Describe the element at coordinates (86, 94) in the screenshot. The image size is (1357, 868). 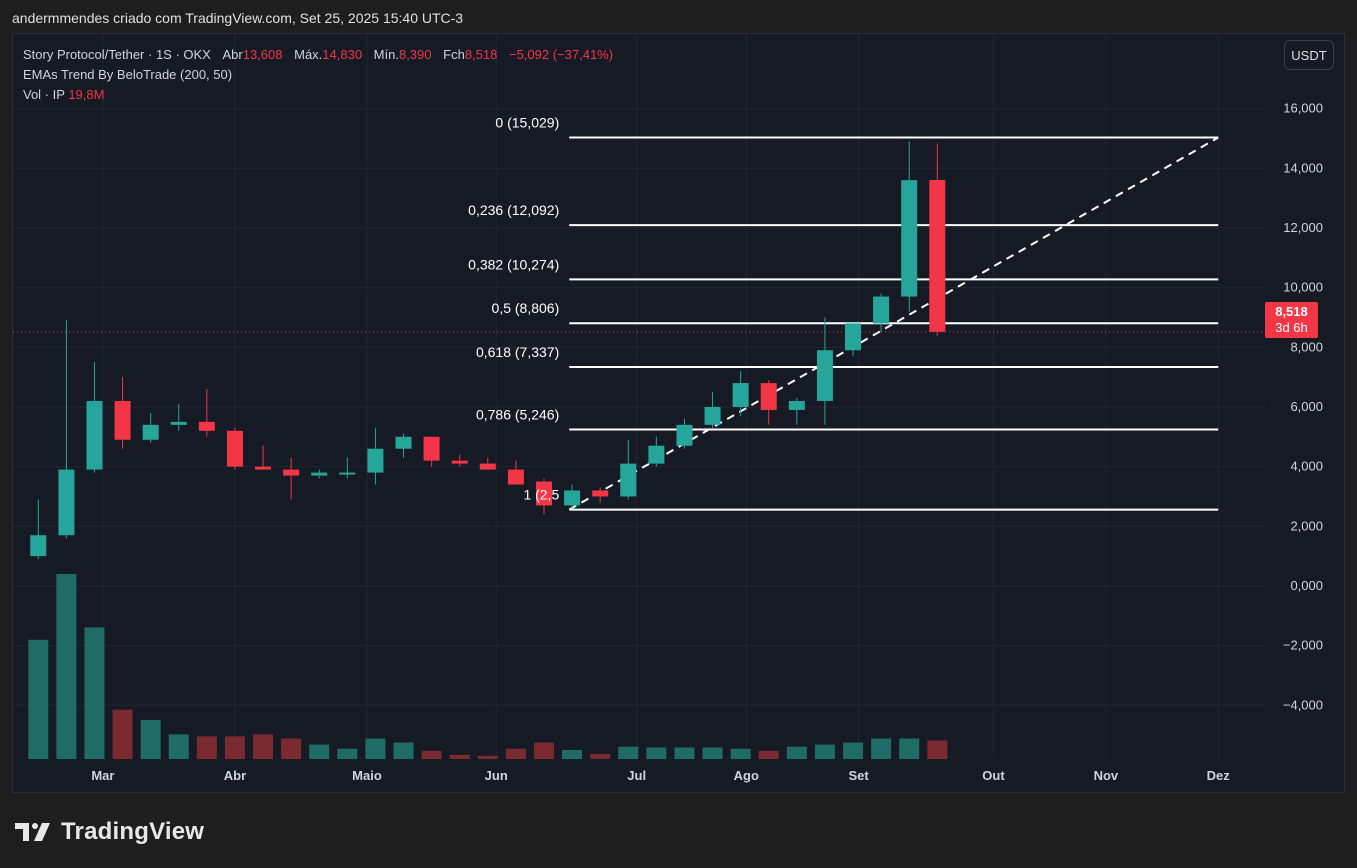
I see `volume-value: 19,8M` at that location.